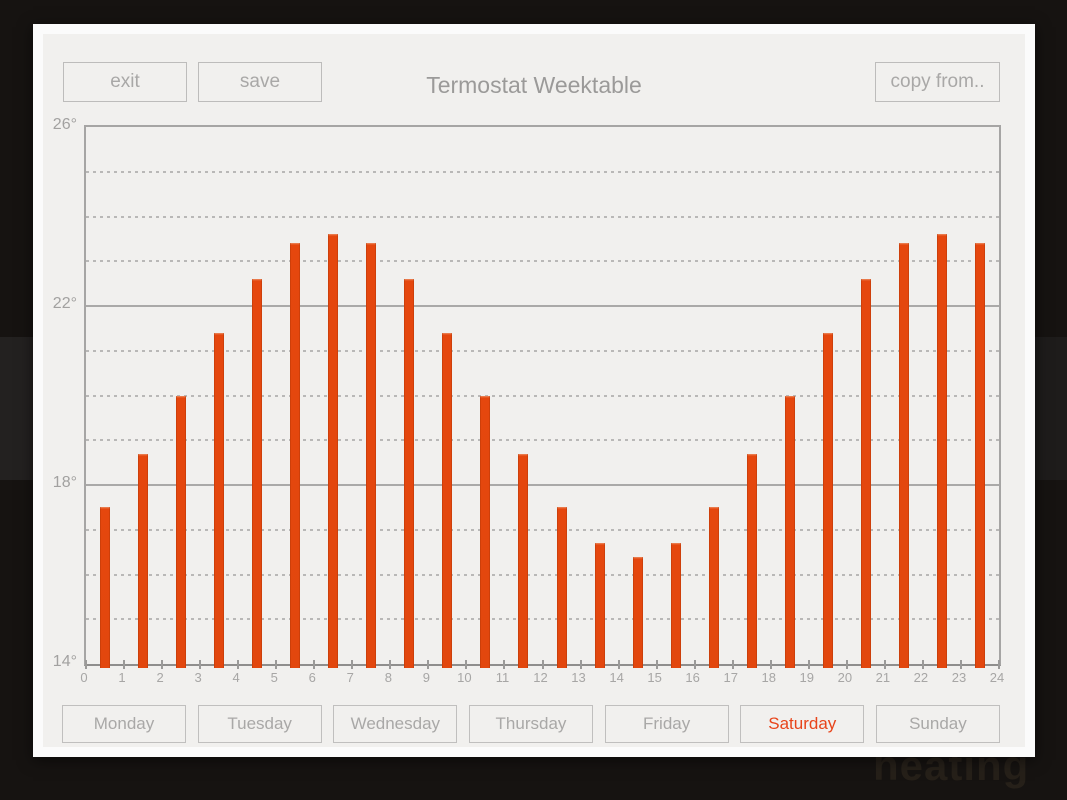  Describe the element at coordinates (64, 124) in the screenshot. I see `y-tick-label-26: 26°` at that location.